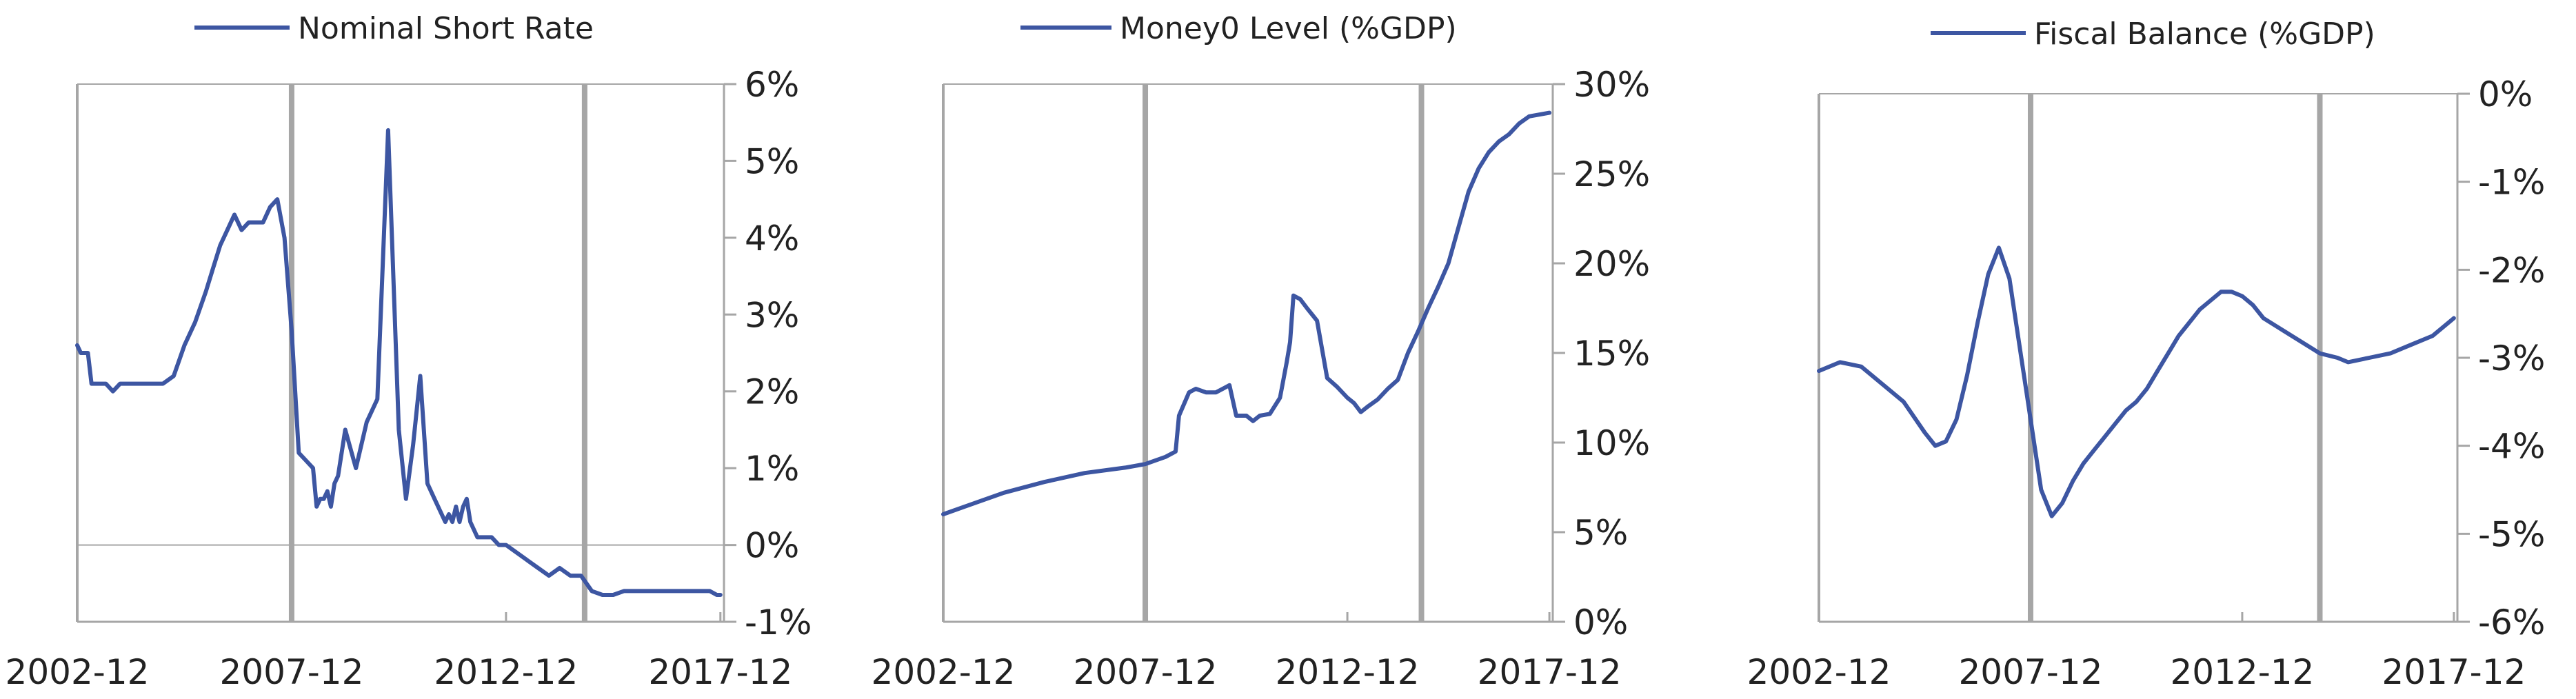  I want to click on y-tick-label: -5%, so click(2511, 534).